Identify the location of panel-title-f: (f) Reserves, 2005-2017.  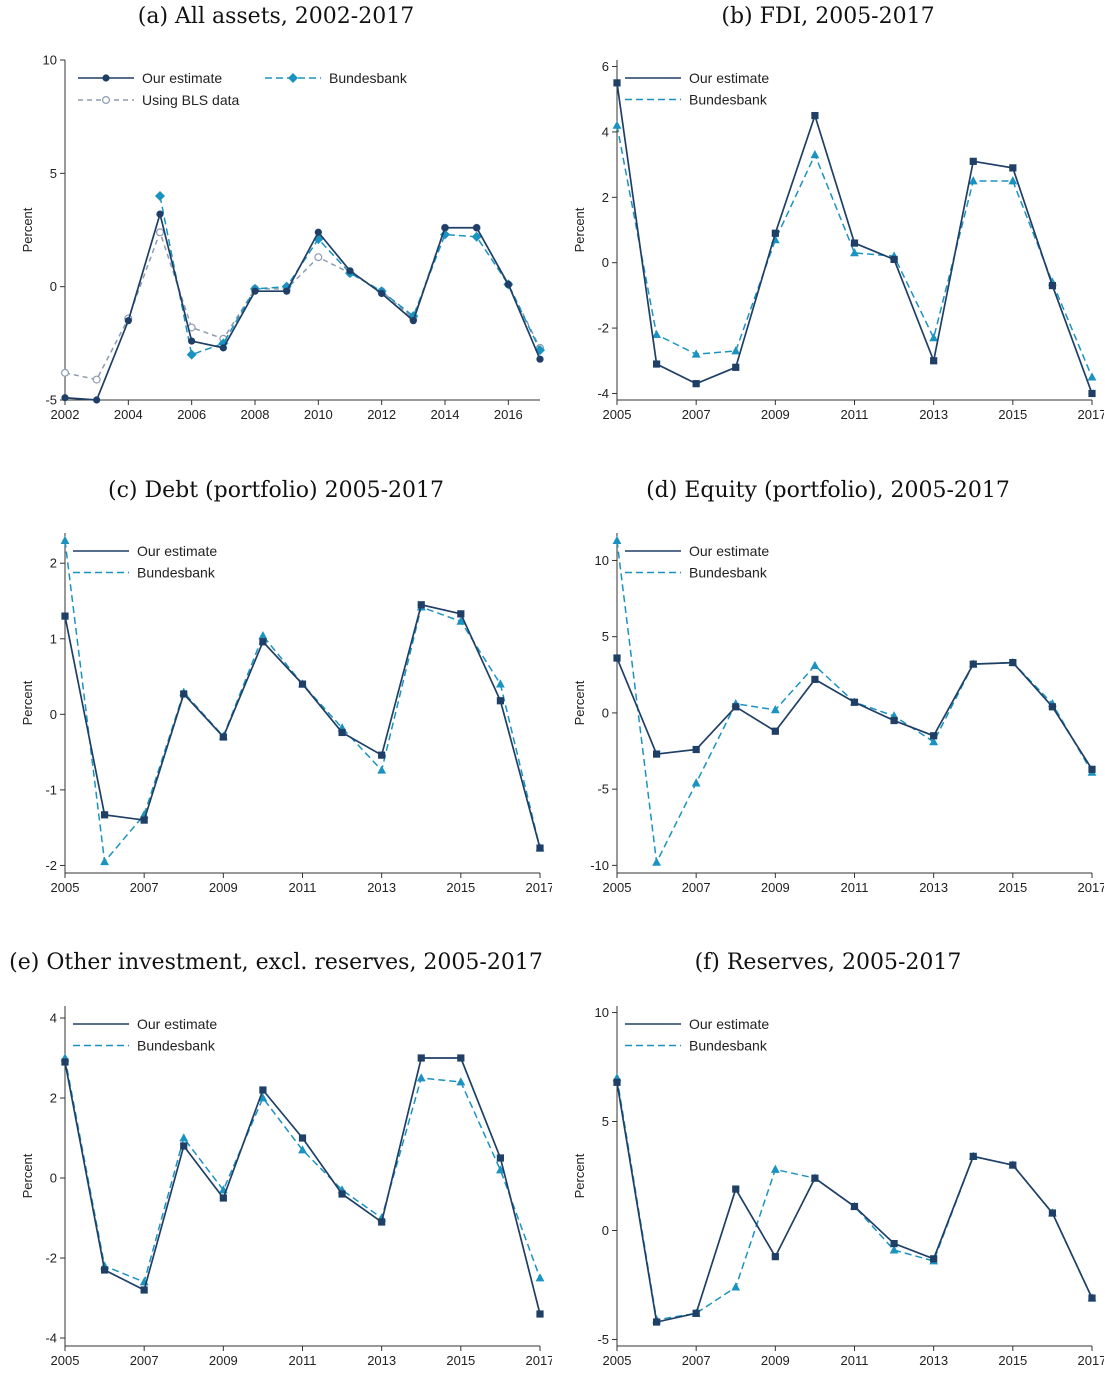
(828, 962).